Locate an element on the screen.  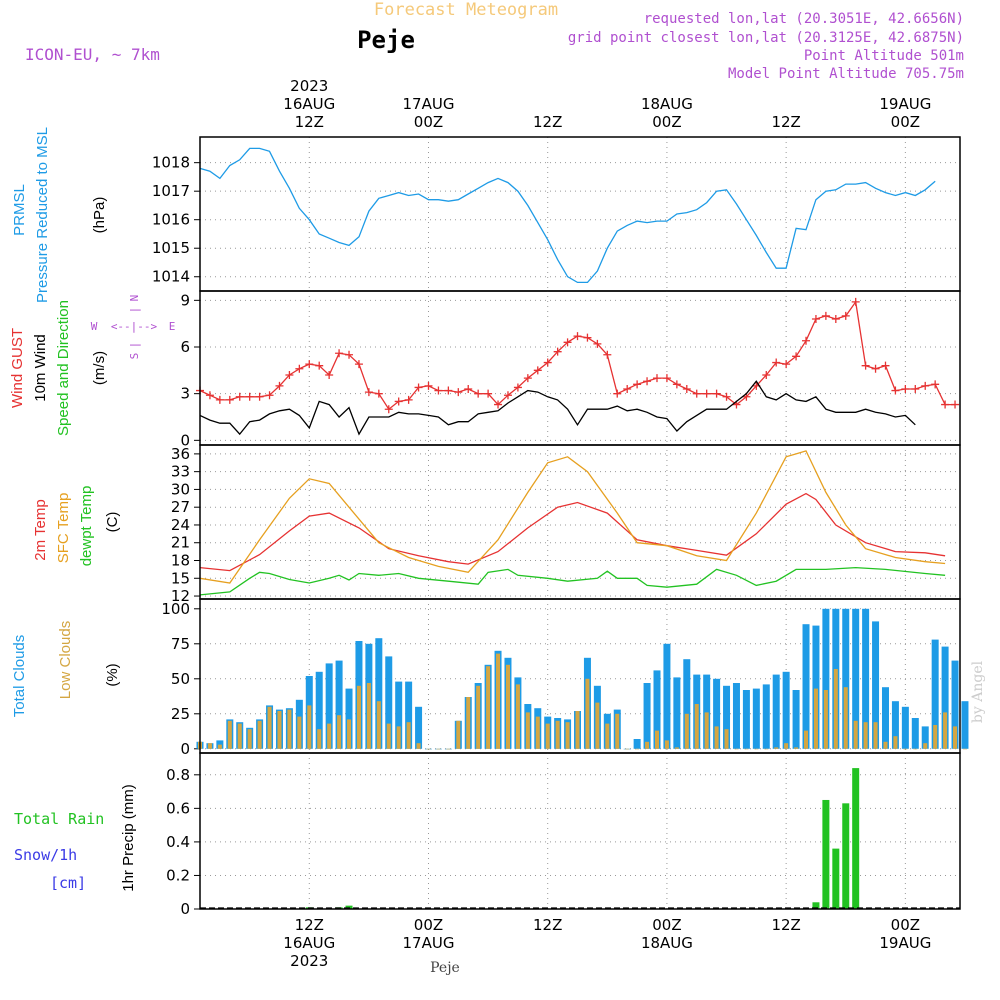
top-time-label: 19AUG is located at coordinates (905, 104).